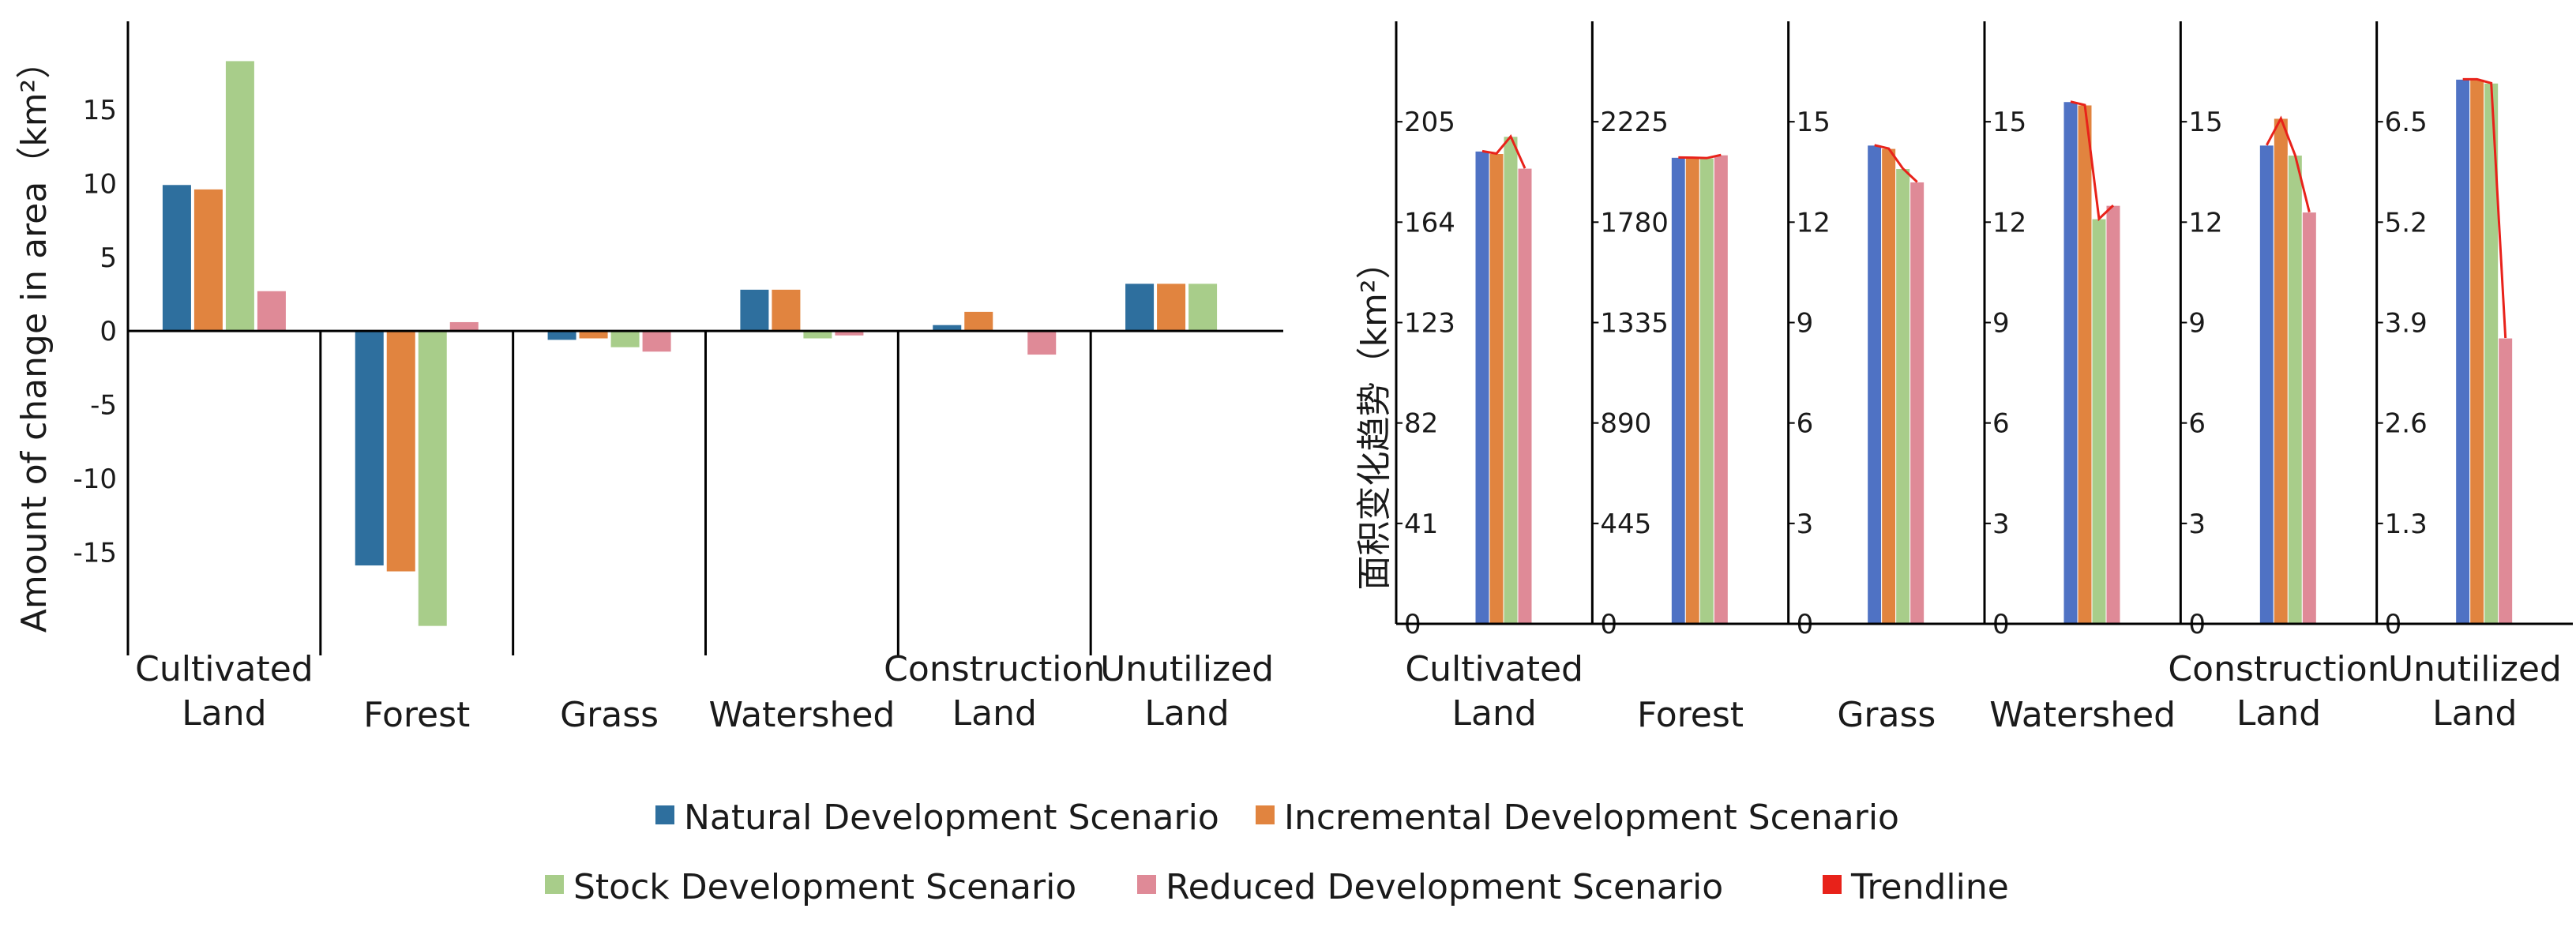  I want to click on legend-swatch-stock, so click(554, 884).